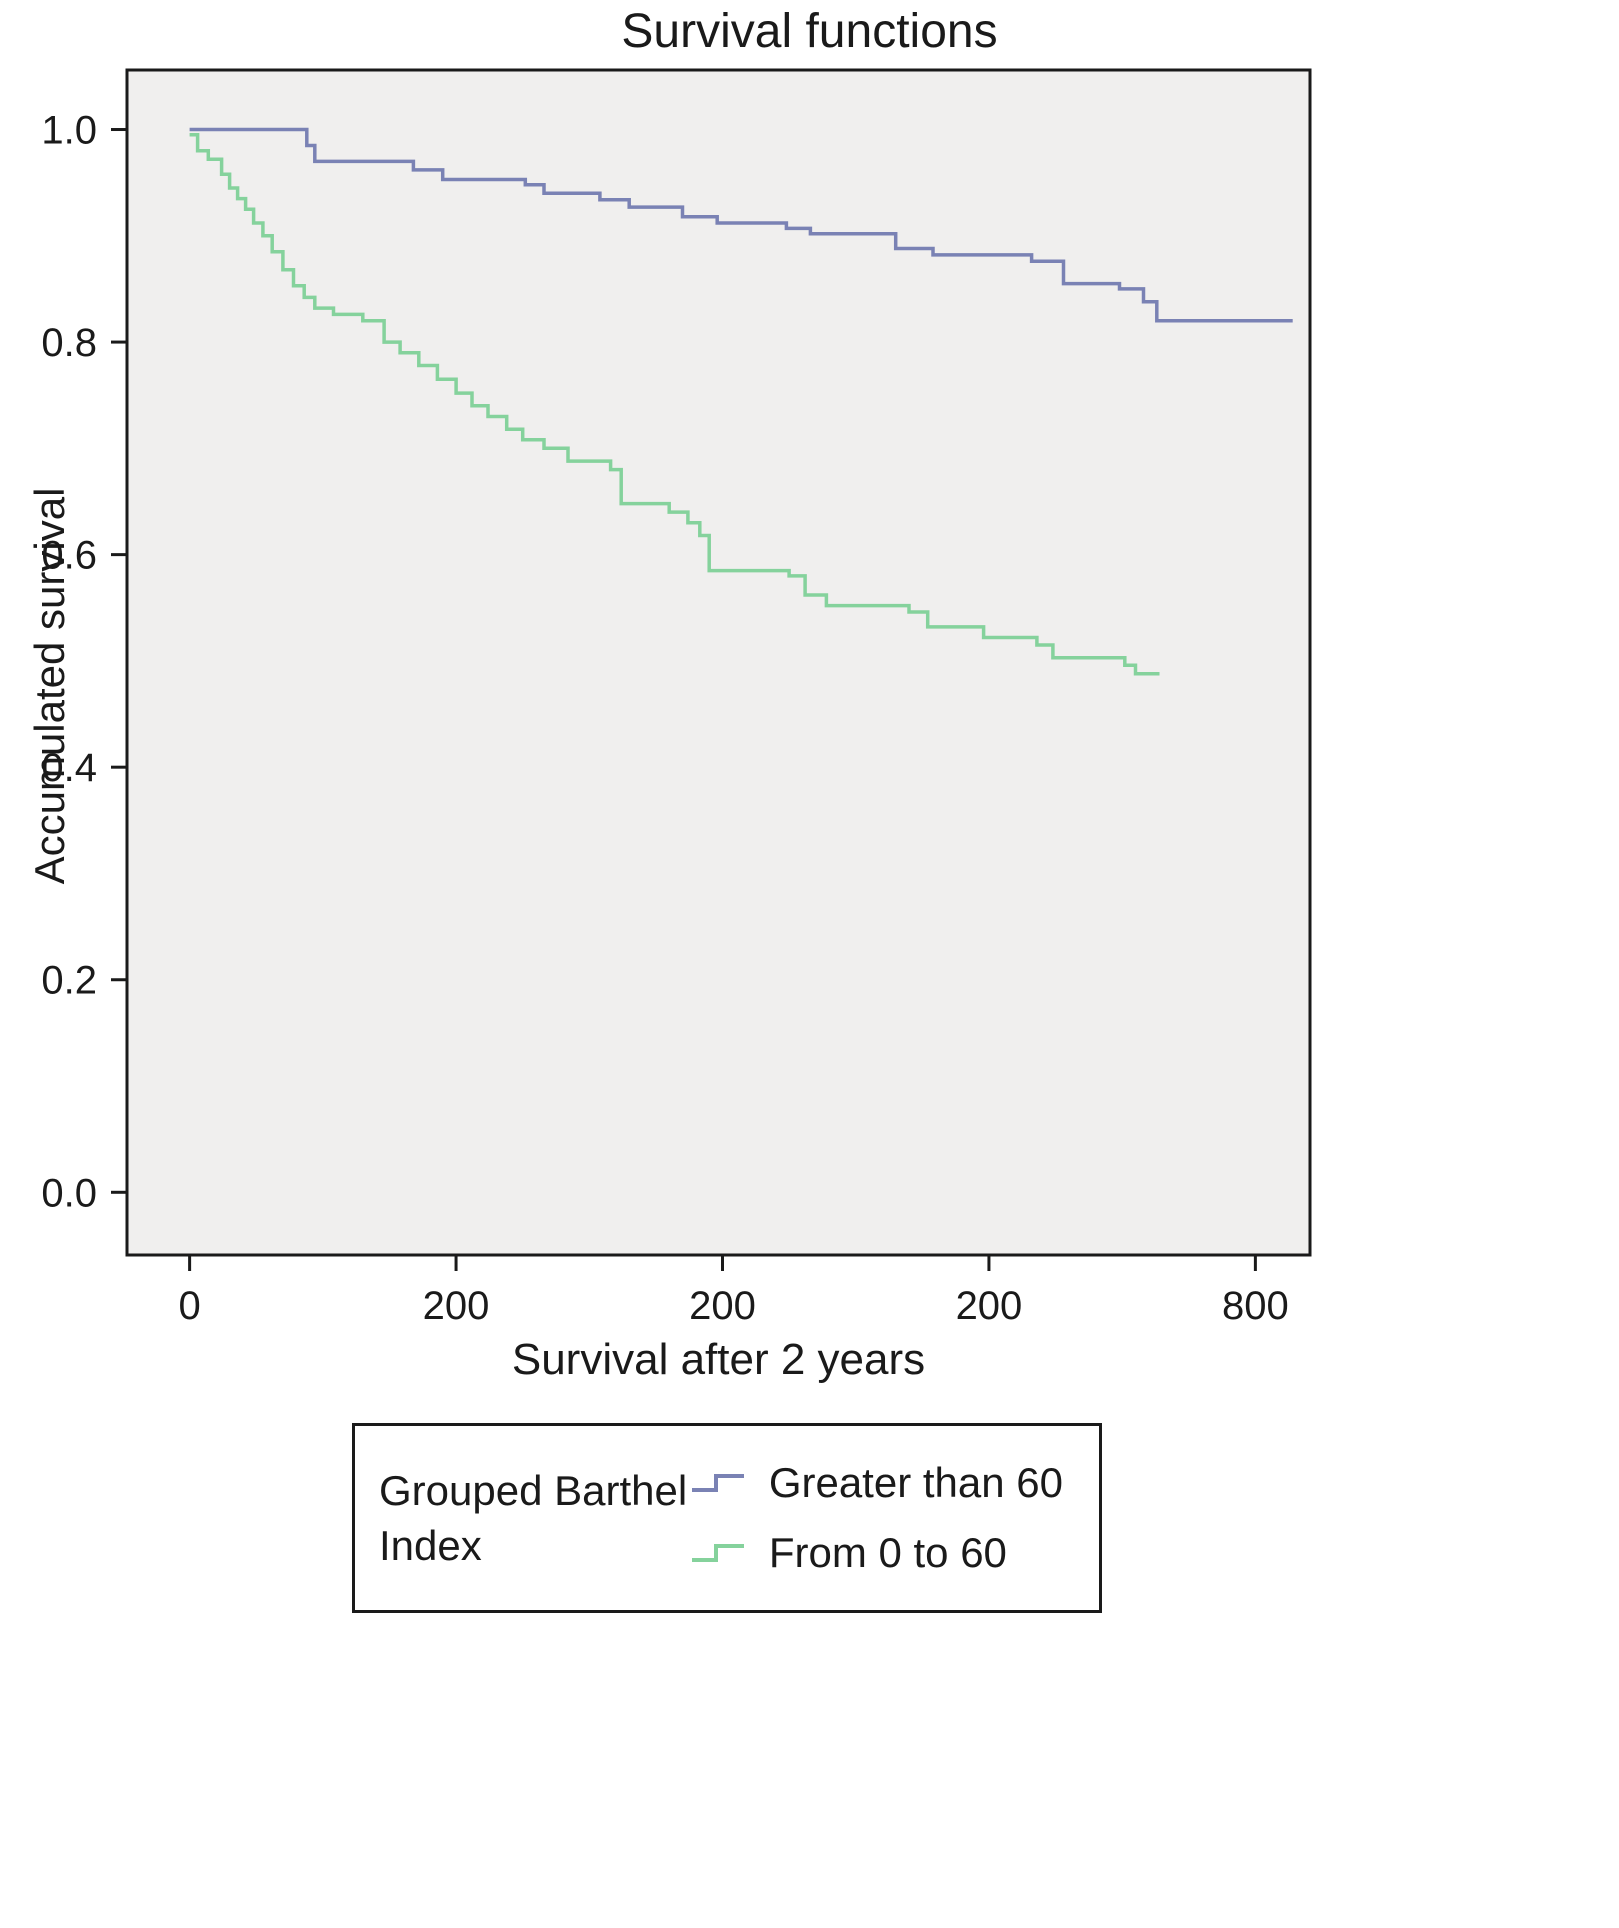 Image resolution: width=1619 pixels, height=1928 pixels. I want to click on y-tick-label: 0.4, so click(69, 768).